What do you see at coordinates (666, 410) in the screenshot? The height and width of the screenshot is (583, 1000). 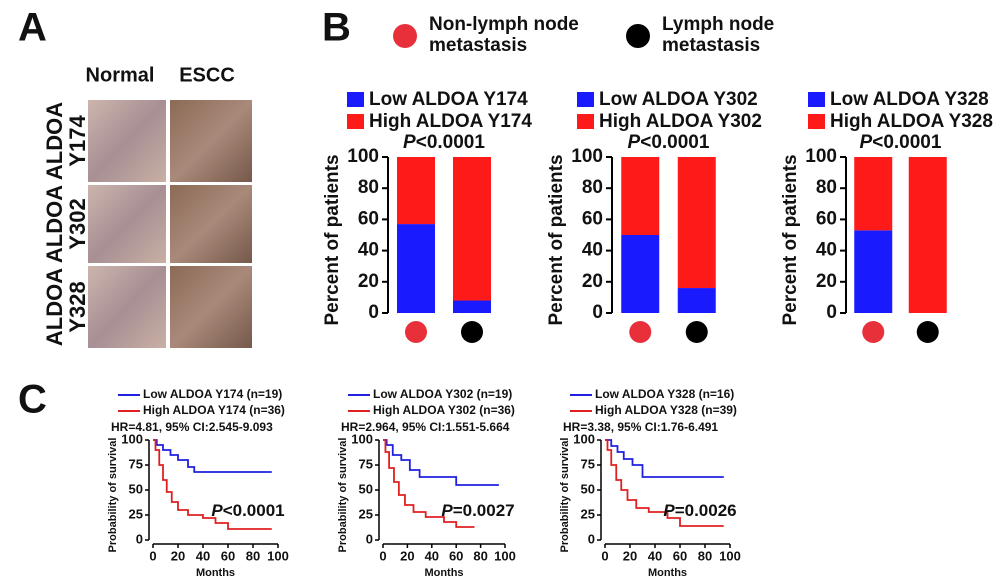 I see `legend-label: High ALDOA Y328 (n=39)` at bounding box center [666, 410].